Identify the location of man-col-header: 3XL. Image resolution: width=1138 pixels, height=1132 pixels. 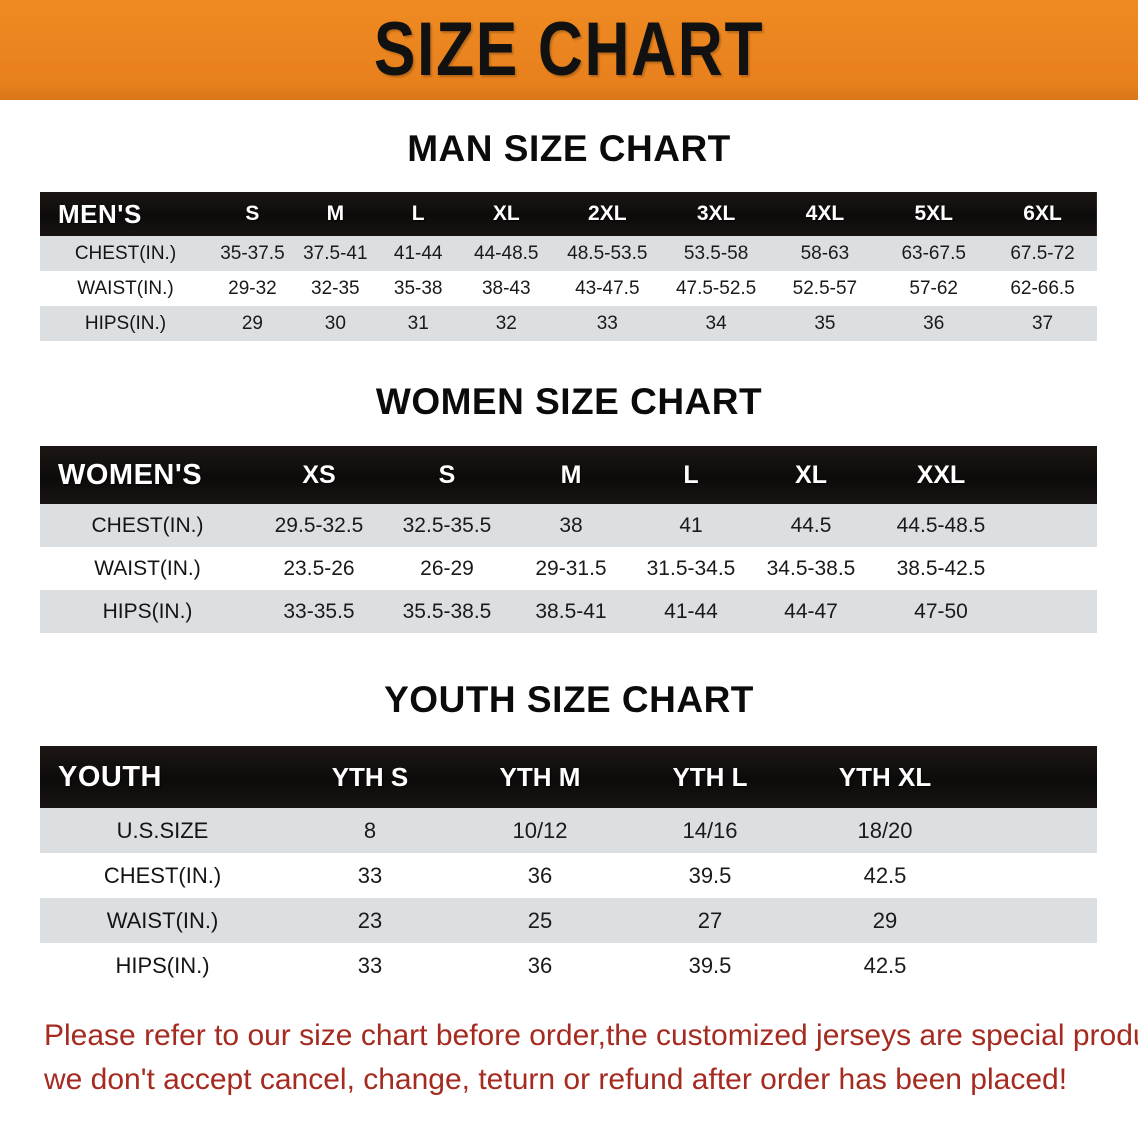
(716, 213).